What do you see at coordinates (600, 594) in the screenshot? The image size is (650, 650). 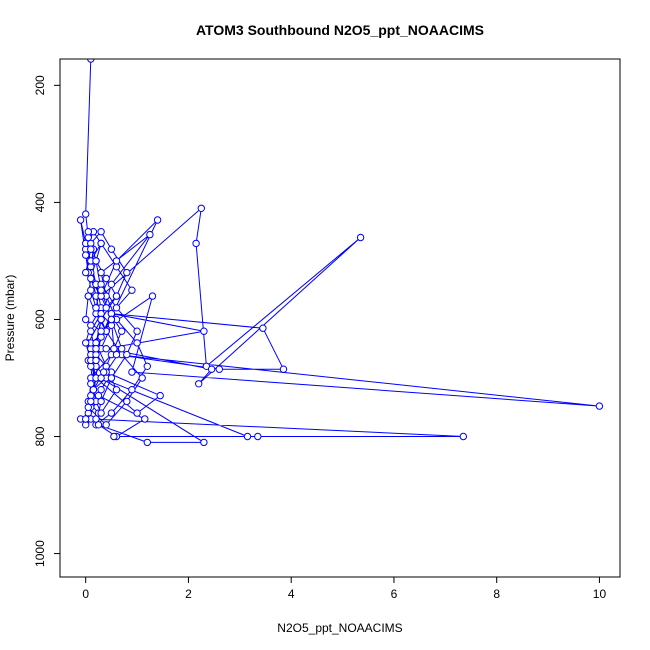 I see `x-tick-label: 10` at bounding box center [600, 594].